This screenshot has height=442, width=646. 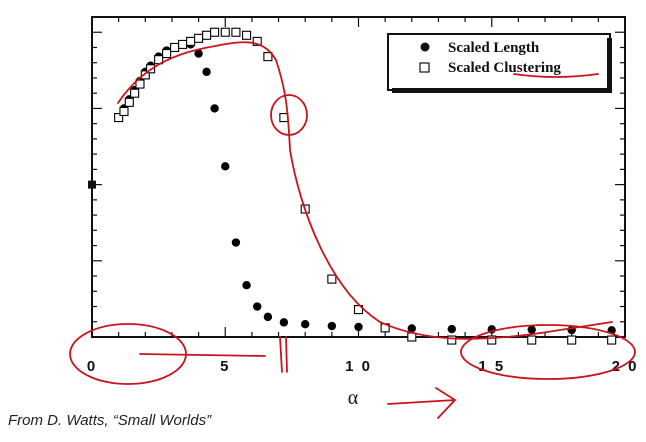 What do you see at coordinates (609, 65) in the screenshot?
I see `legend-shadow-right` at bounding box center [609, 65].